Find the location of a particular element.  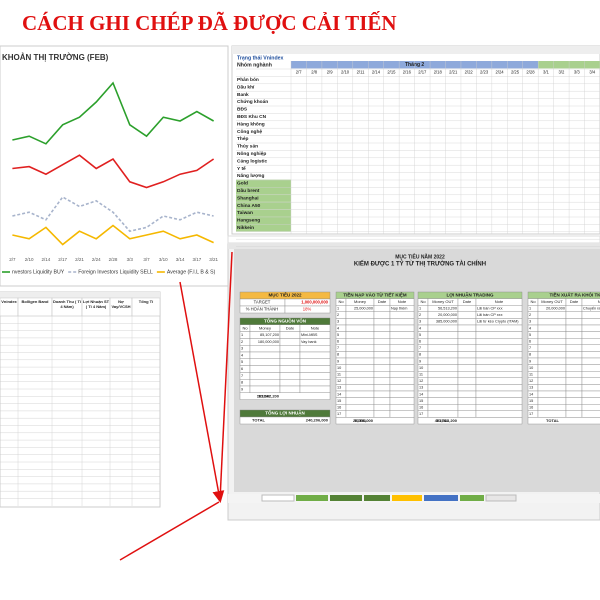

cell-text: Trạng thái Vnindex is located at coordinates (260, 58).